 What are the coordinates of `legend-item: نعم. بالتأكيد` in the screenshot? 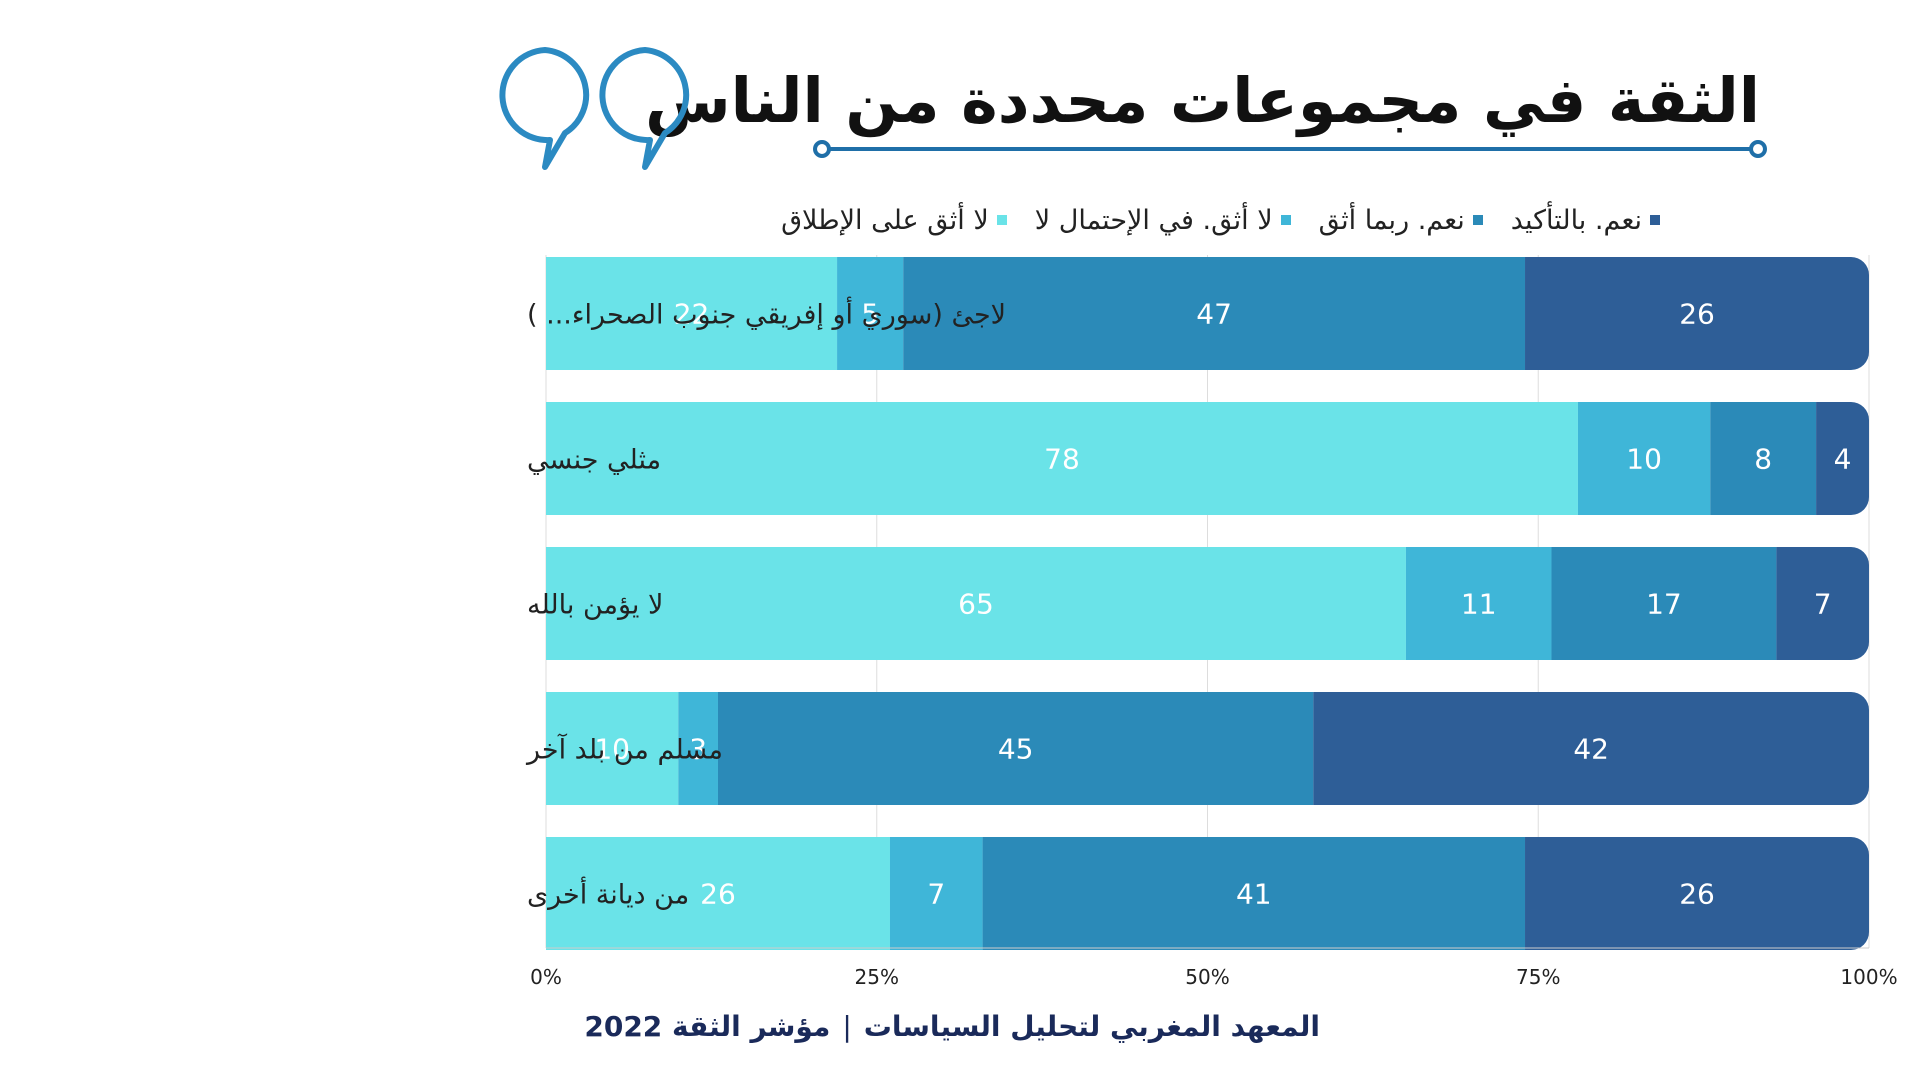 It's located at (1585, 220).